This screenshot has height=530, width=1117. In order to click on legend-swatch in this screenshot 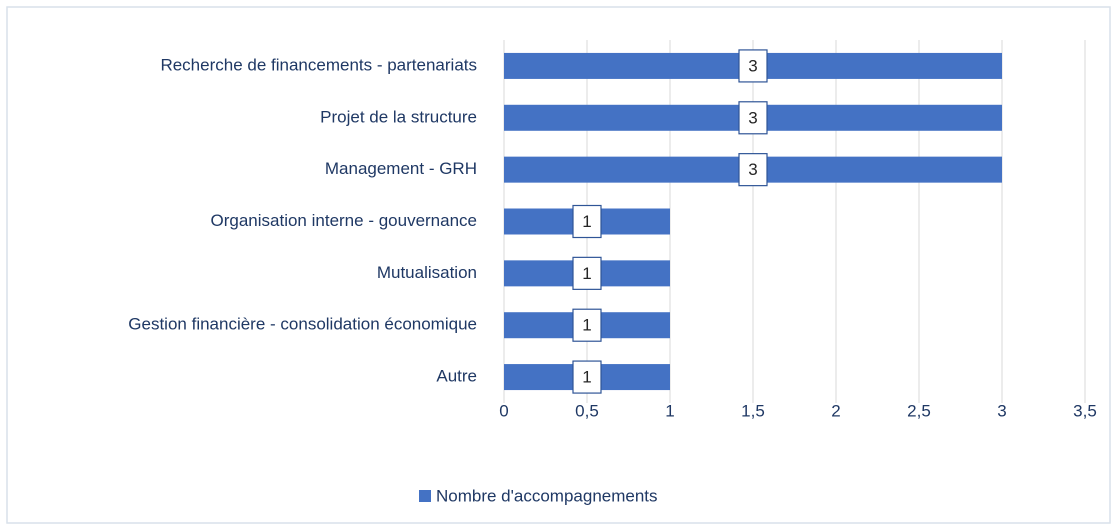, I will do `click(425, 496)`.